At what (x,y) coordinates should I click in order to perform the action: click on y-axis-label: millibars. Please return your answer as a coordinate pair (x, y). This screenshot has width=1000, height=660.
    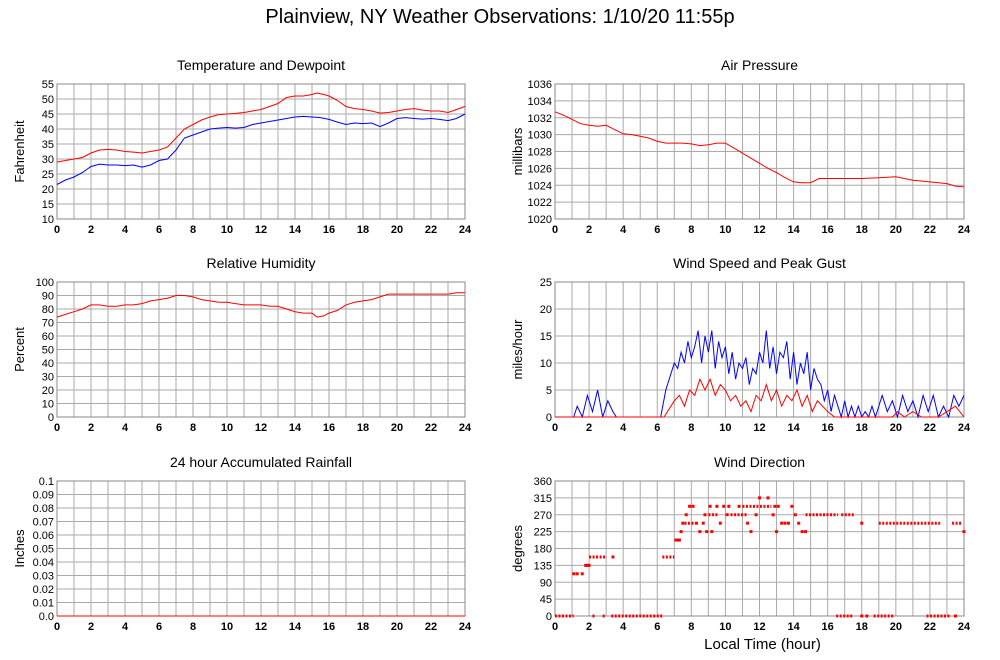
    Looking at the image, I should click on (517, 151).